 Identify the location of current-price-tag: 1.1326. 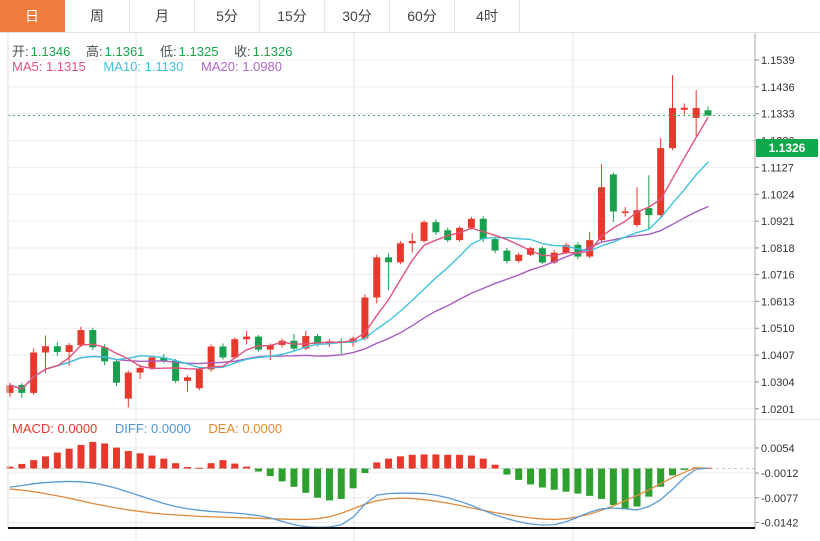
(787, 147).